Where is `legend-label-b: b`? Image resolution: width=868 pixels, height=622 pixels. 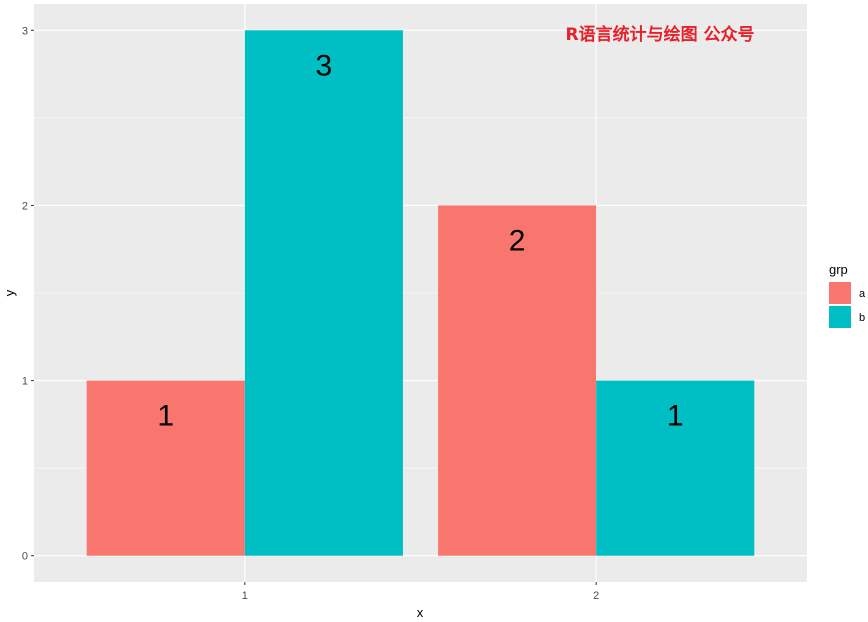 legend-label-b: b is located at coordinates (862, 318).